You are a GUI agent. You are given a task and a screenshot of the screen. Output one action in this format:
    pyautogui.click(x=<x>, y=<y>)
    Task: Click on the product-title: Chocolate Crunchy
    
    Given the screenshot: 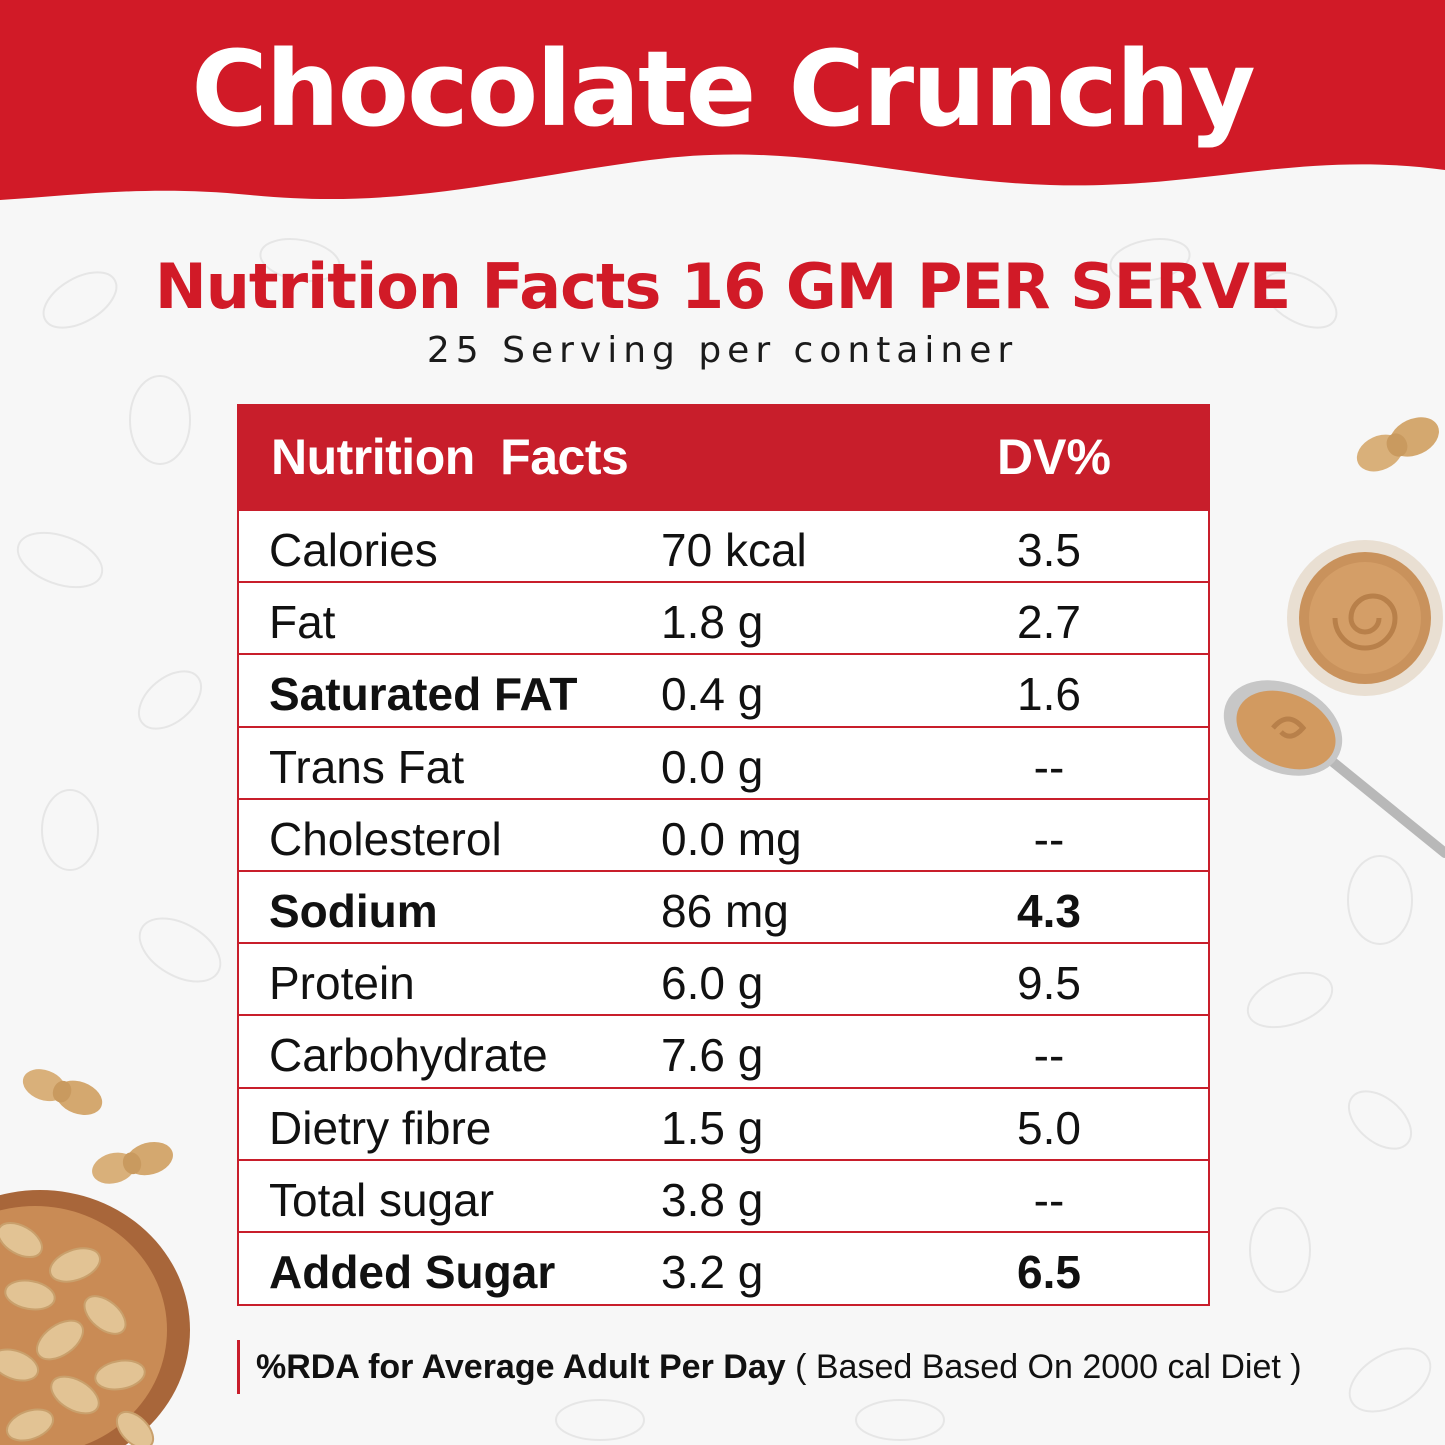 What is the action you would take?
    pyautogui.click(x=723, y=89)
    